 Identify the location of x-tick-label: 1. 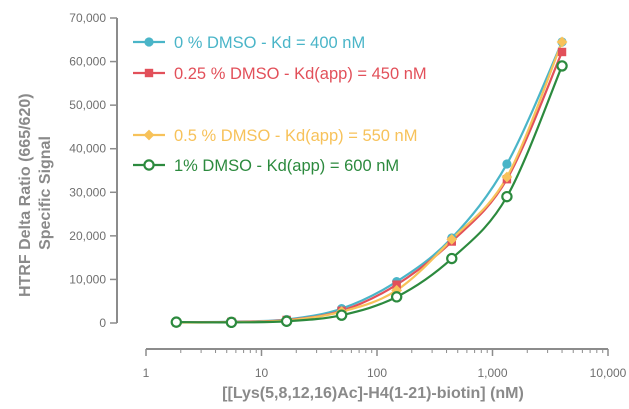
(146, 373).